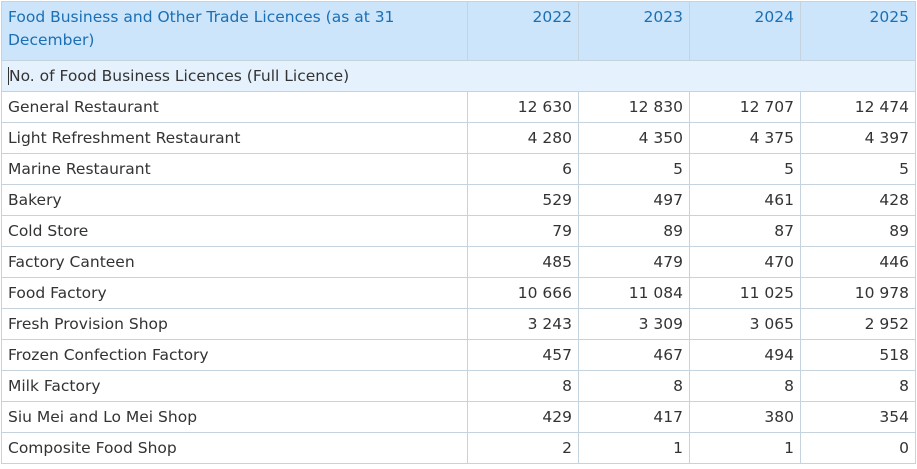  I want to click on table-row: Composite Food Shop 2 1 1 0, so click(458, 448).